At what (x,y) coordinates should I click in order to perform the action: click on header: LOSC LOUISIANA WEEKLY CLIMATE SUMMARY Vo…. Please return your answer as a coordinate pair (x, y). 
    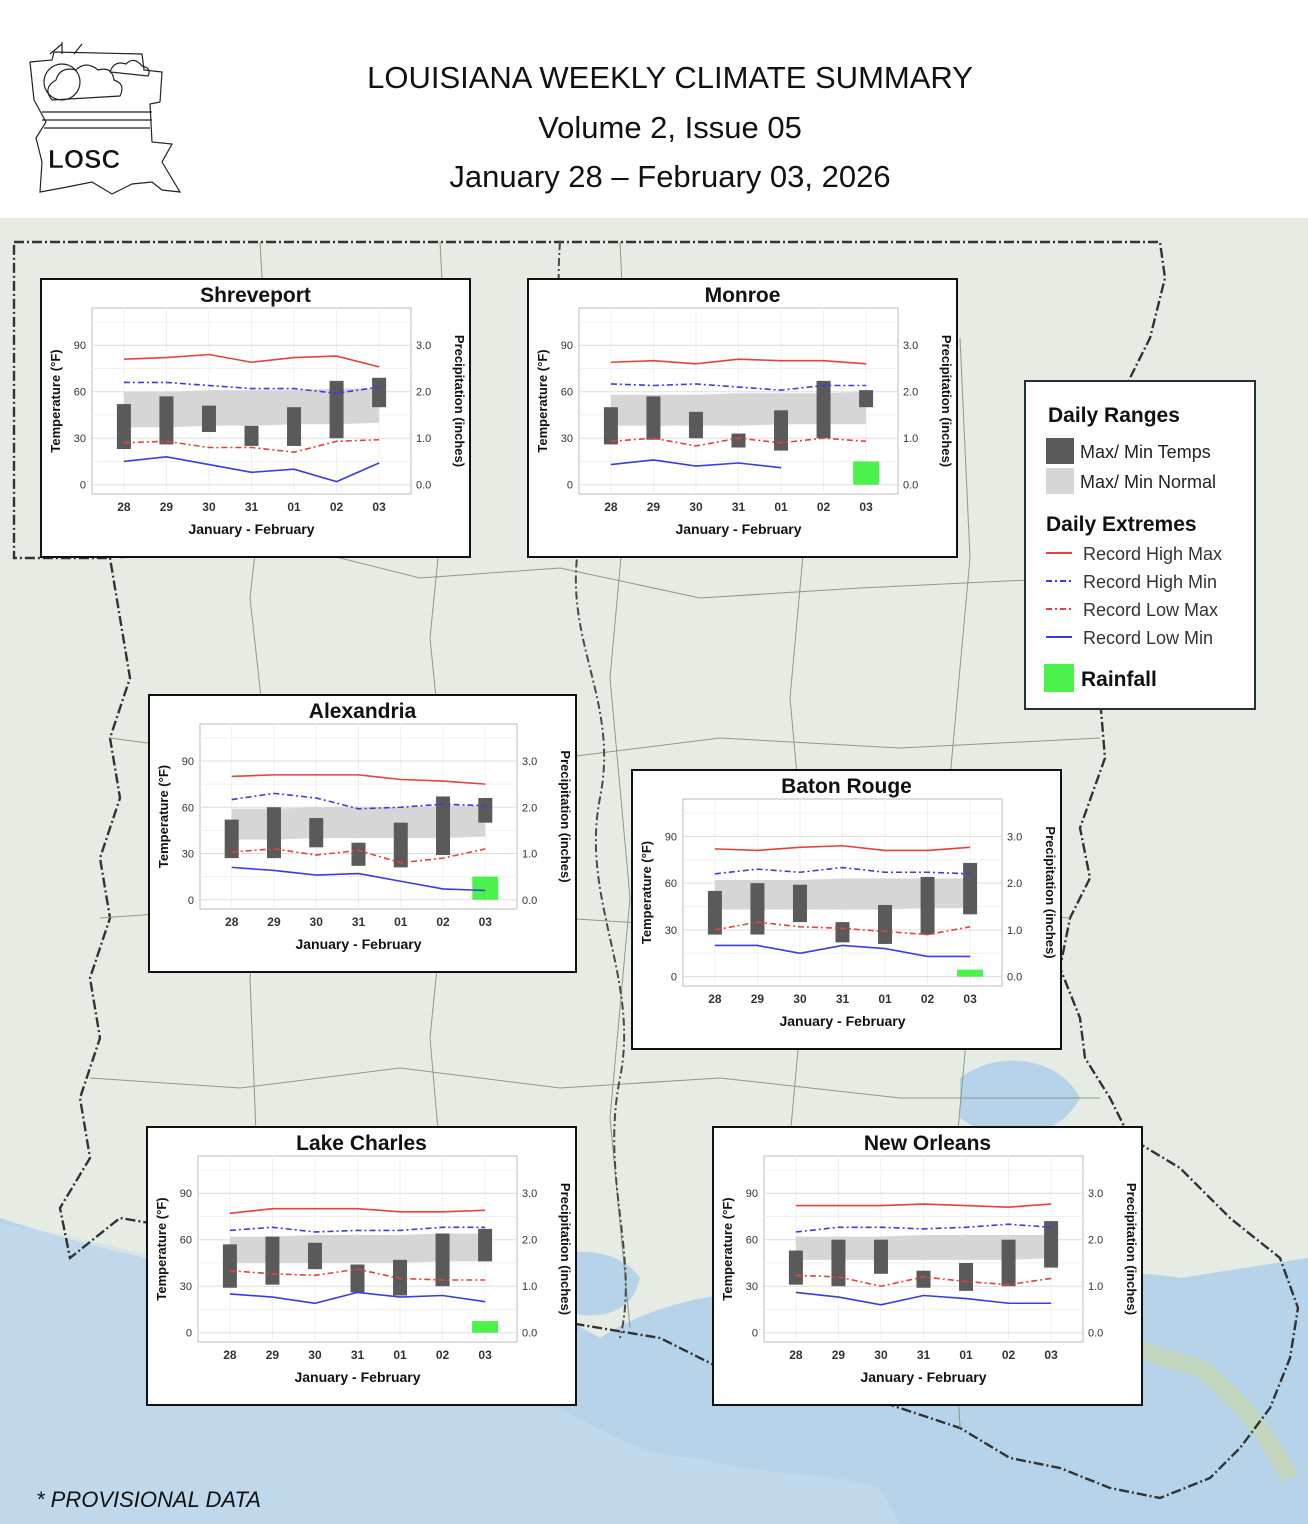
    Looking at the image, I should click on (654, 109).